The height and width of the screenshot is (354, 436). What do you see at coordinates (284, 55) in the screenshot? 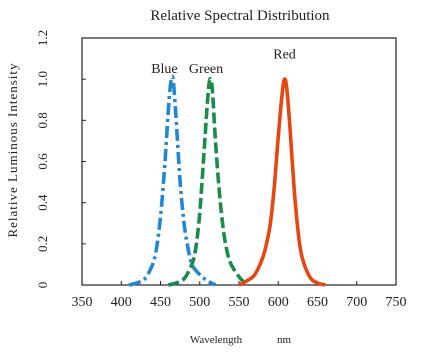
I see `label-red: Red` at bounding box center [284, 55].